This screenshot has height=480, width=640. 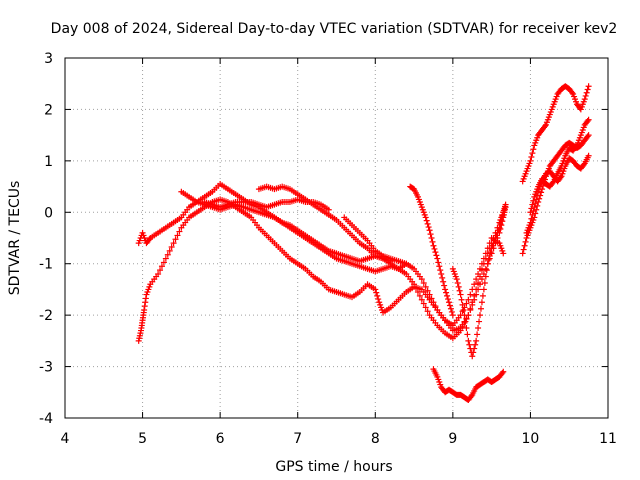 What do you see at coordinates (48, 213) in the screenshot?
I see `y-tick-label: 0` at bounding box center [48, 213].